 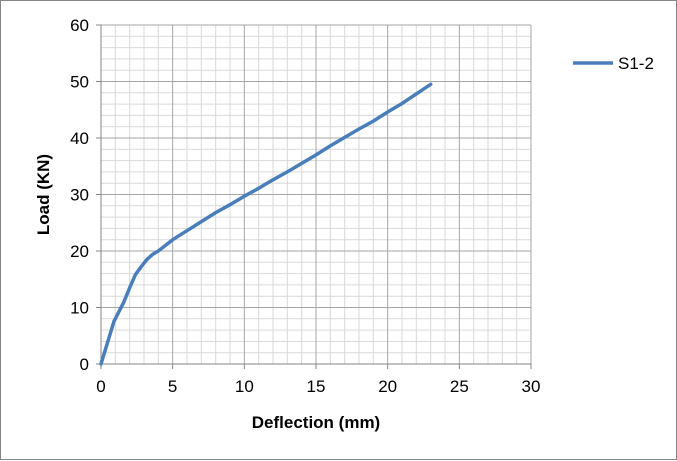 What do you see at coordinates (172, 386) in the screenshot?
I see `x-tick-label: 5` at bounding box center [172, 386].